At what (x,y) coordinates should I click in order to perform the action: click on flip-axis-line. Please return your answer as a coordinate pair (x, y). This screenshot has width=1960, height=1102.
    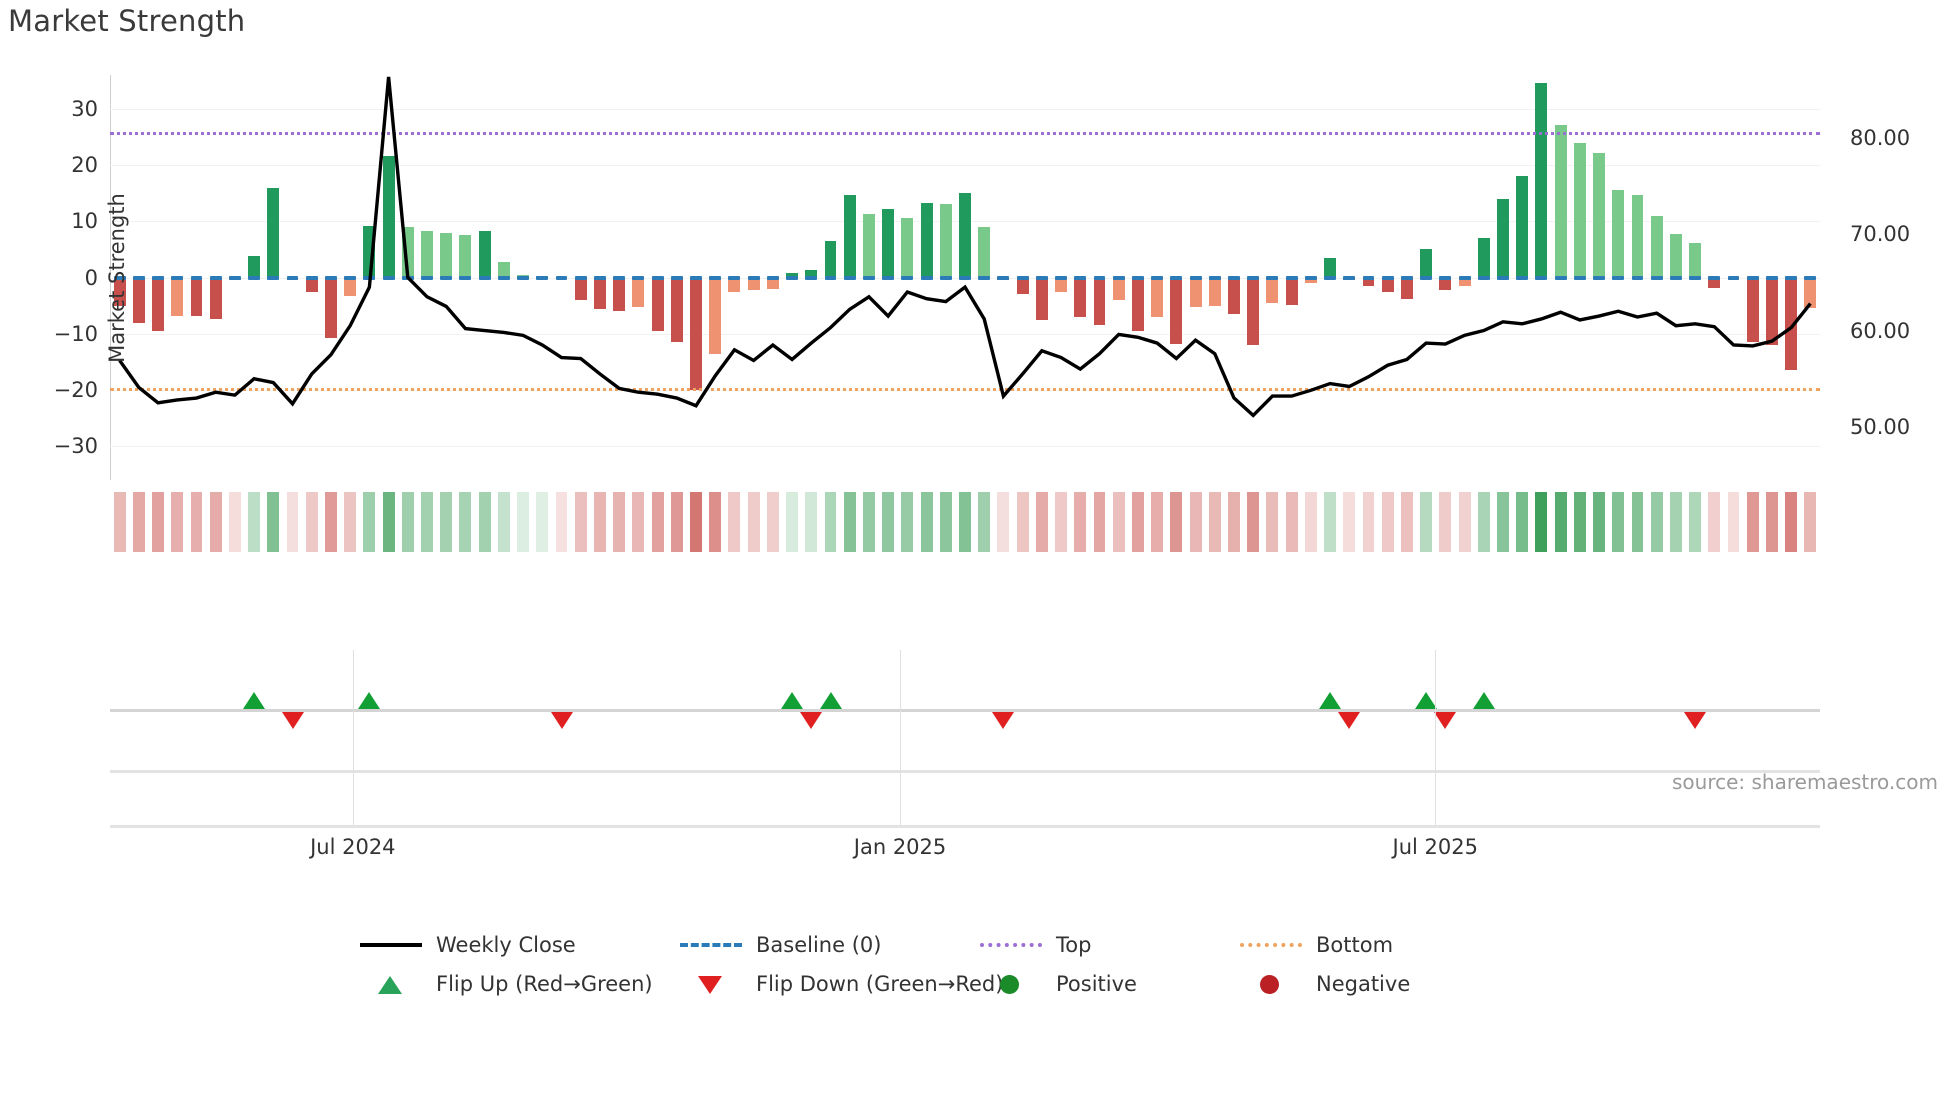
    Looking at the image, I should click on (965, 710).